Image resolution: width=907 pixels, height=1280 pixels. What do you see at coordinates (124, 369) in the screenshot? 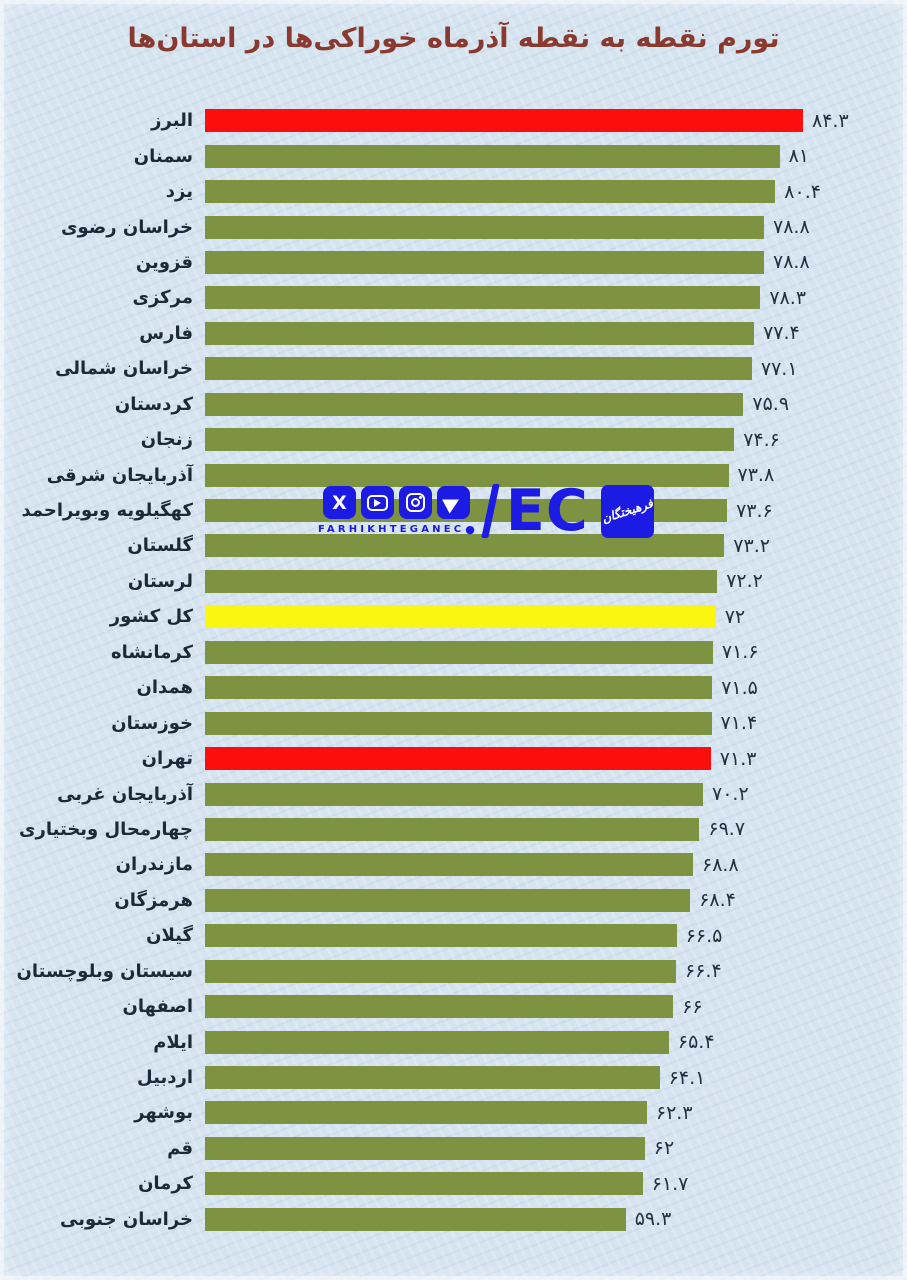
I see `province-label: خراسان شمالی` at bounding box center [124, 369].